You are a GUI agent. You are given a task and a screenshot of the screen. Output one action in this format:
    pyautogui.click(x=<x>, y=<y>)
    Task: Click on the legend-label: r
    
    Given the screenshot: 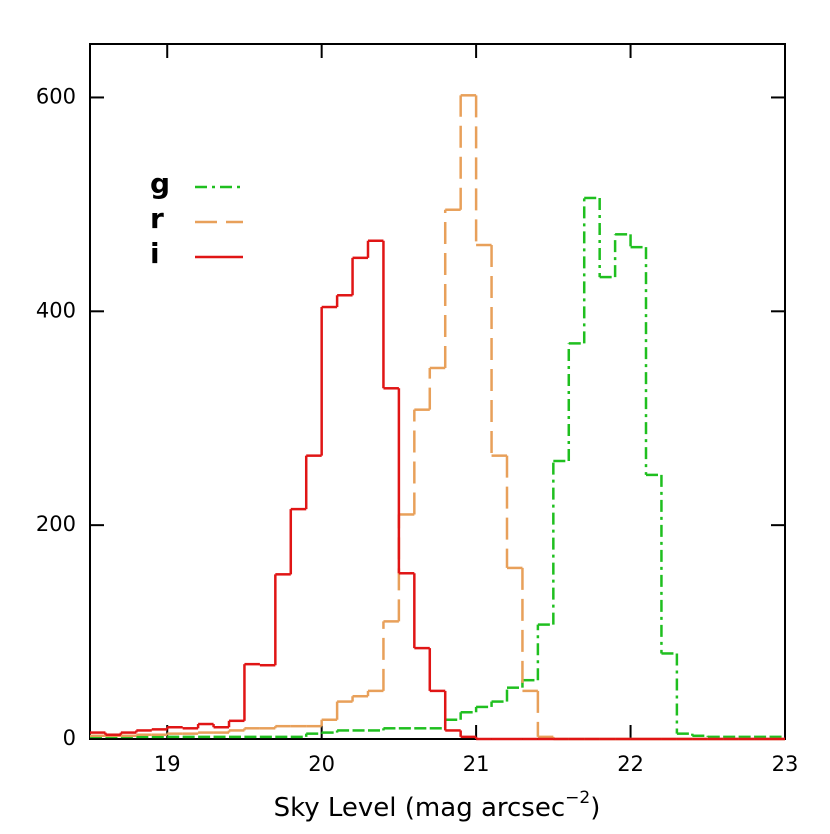 What is the action you would take?
    pyautogui.click(x=157, y=218)
    